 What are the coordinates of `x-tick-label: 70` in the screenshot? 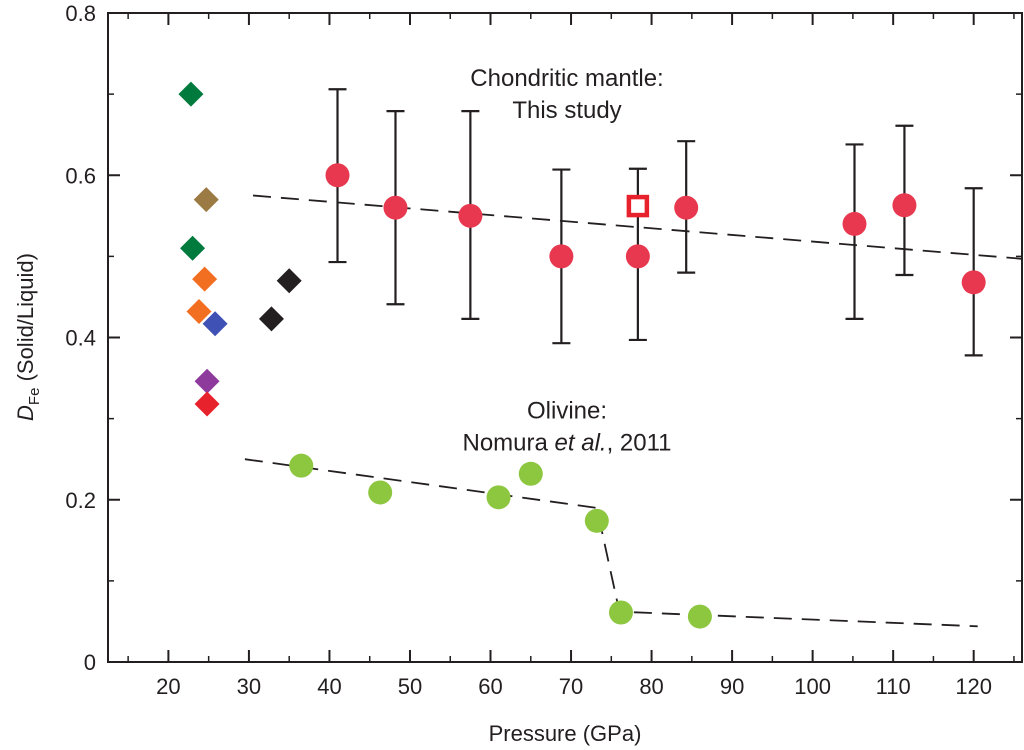 It's located at (571, 686).